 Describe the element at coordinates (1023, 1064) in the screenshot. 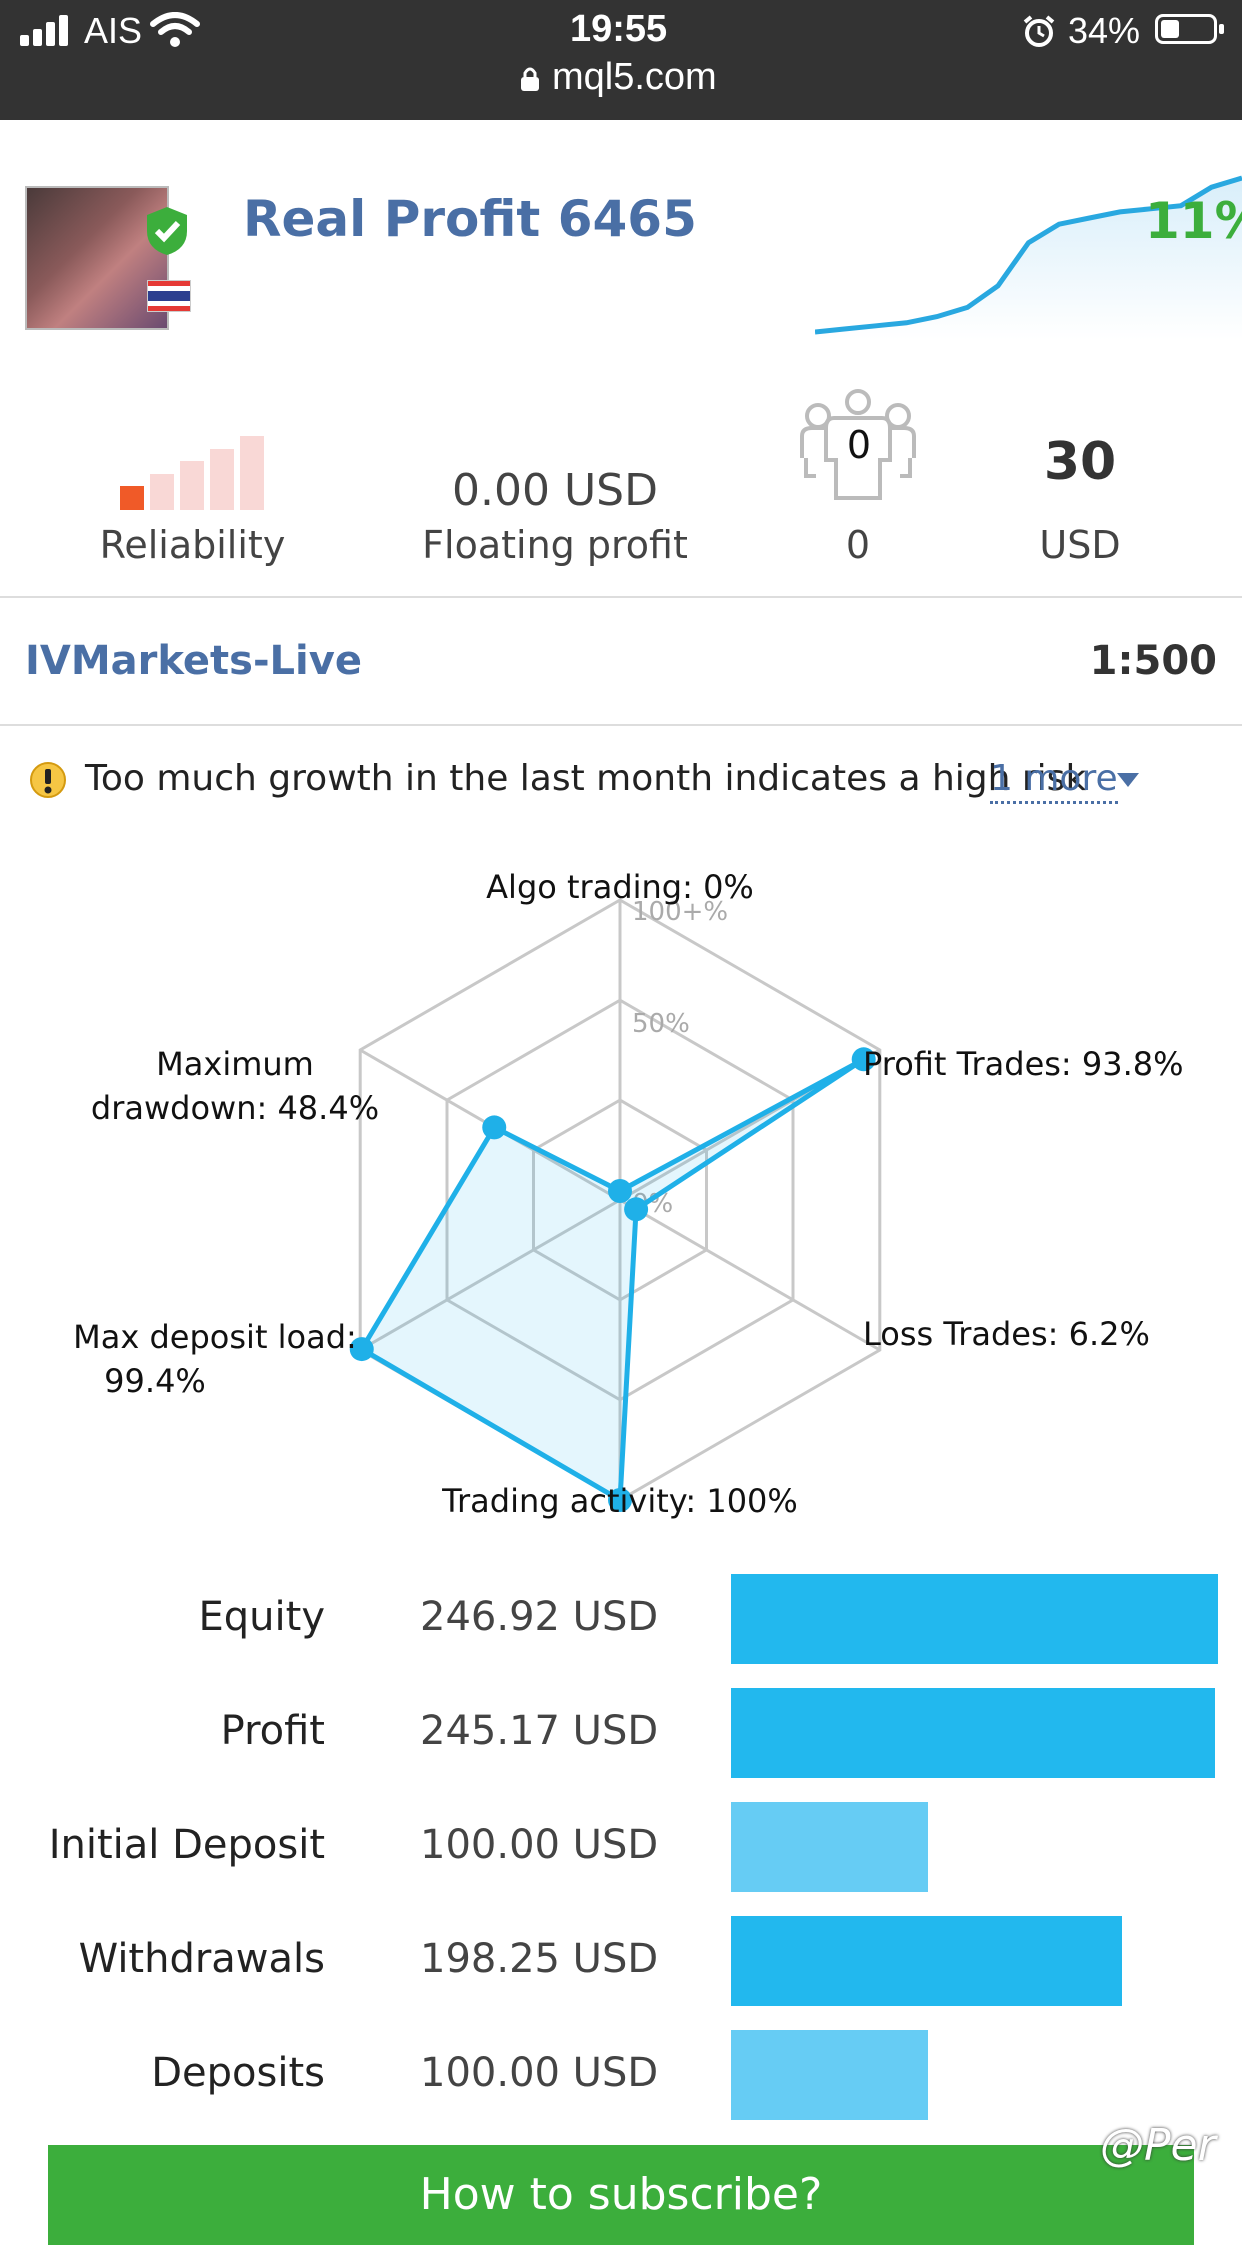

I see `radar-label-profit: Profit Trades: 93.8%` at that location.